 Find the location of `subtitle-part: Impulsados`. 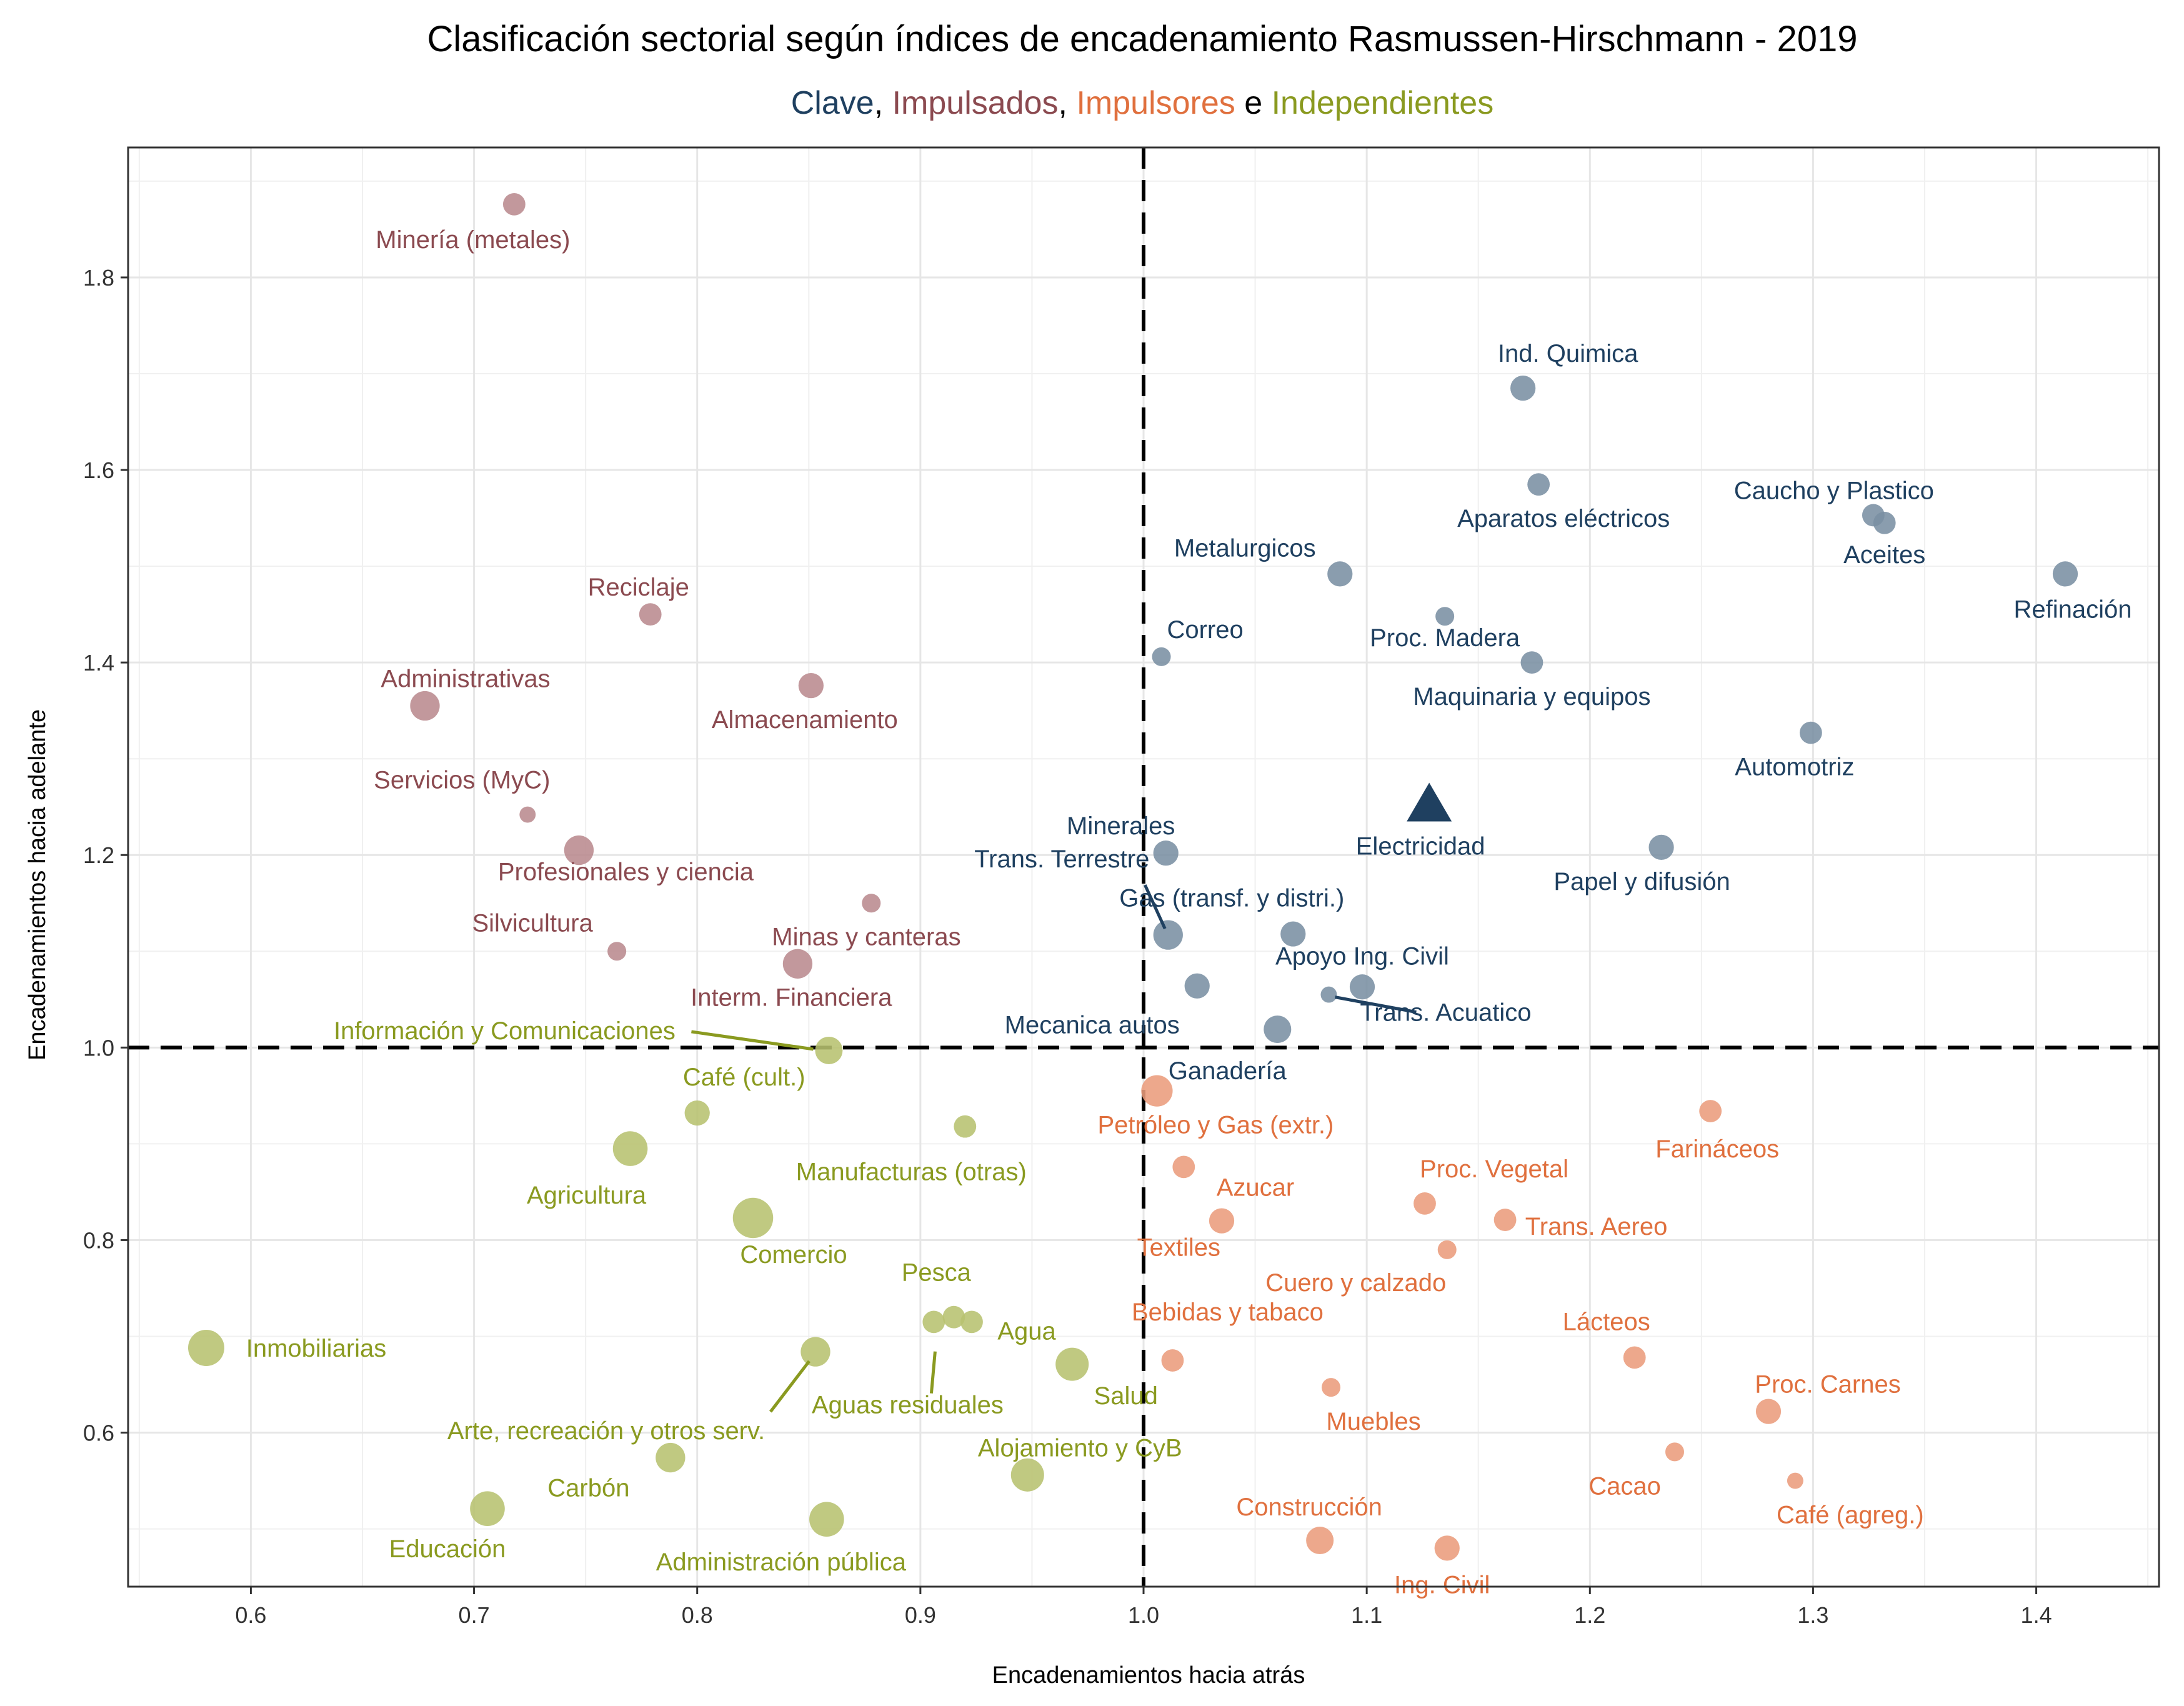

subtitle-part: Impulsados is located at coordinates (976, 103).